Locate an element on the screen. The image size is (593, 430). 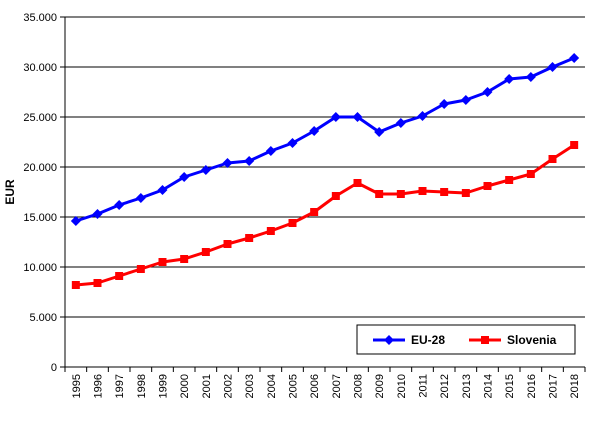
x-tick-label: 2005 is located at coordinates (294, 386).